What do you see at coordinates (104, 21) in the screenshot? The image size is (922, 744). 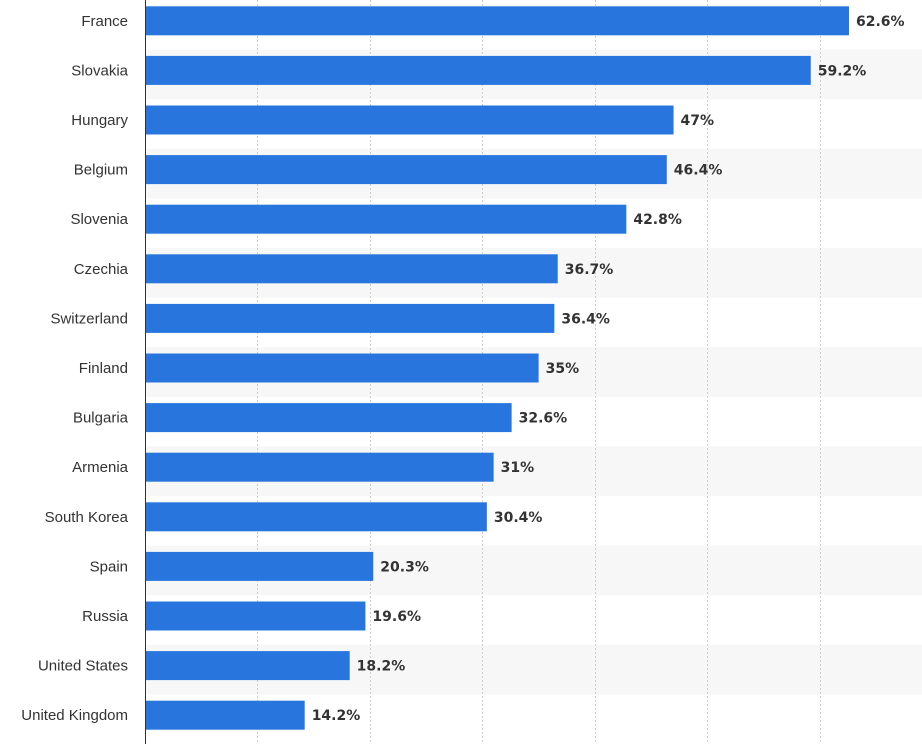 I see `category-label: France` at bounding box center [104, 21].